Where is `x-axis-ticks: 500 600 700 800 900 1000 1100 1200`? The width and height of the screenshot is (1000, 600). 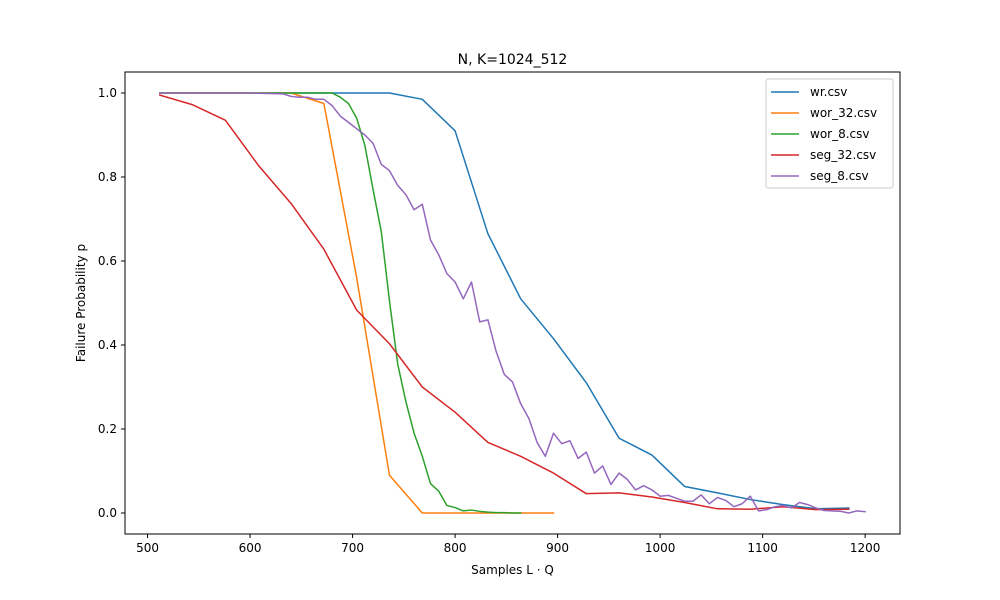
x-axis-ticks: 500 600 700 800 900 1000 1100 1200 is located at coordinates (508, 544).